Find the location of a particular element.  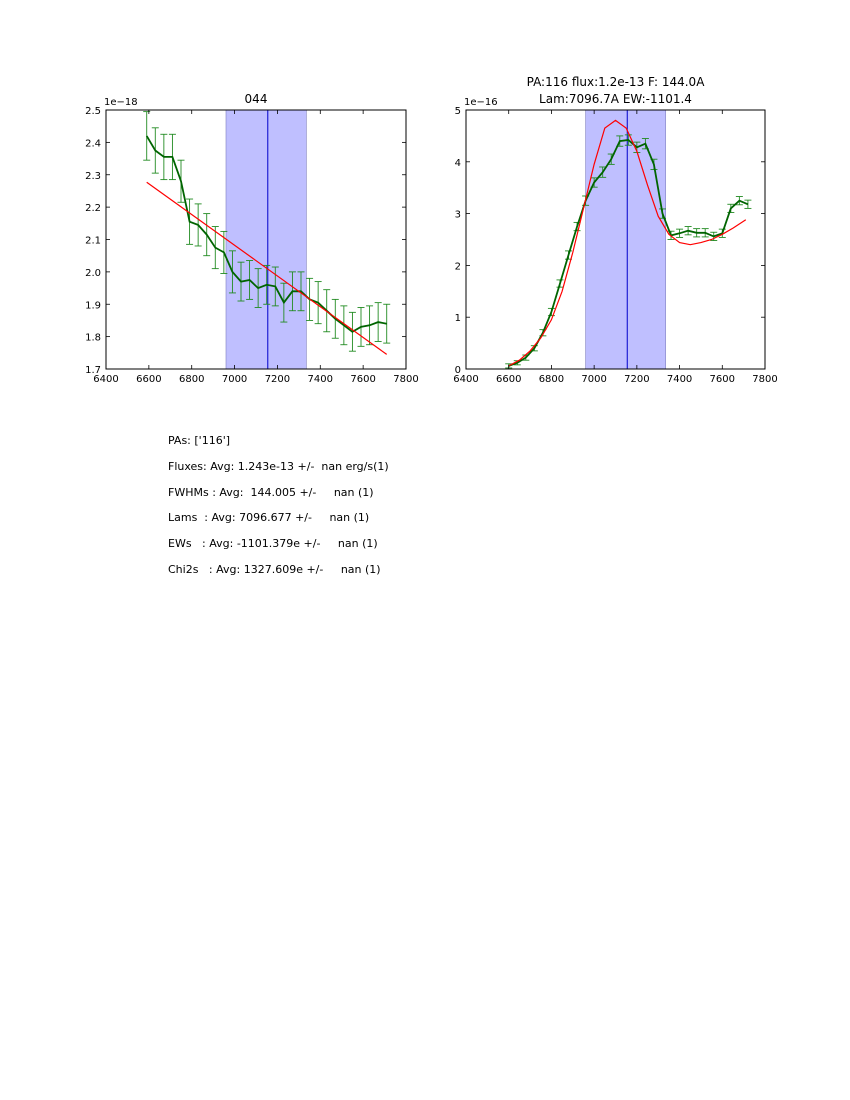

chart1-data-line is located at coordinates (266, 234).